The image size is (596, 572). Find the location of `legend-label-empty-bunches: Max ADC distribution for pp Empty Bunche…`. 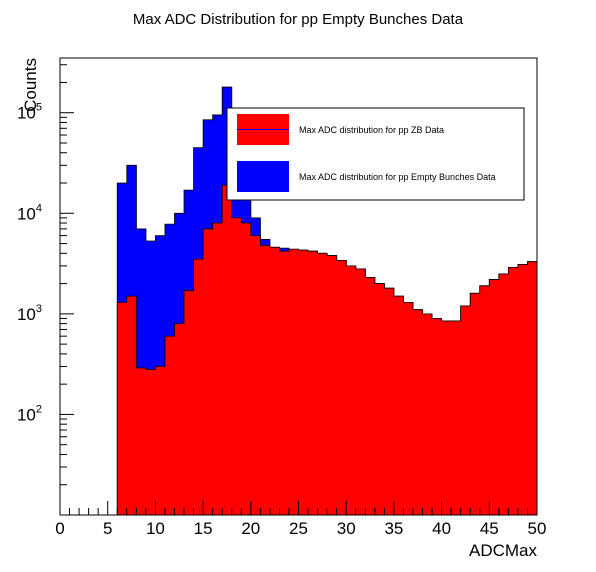

legend-label-empty-bunches: Max ADC distribution for pp Empty Bunche… is located at coordinates (397, 177).